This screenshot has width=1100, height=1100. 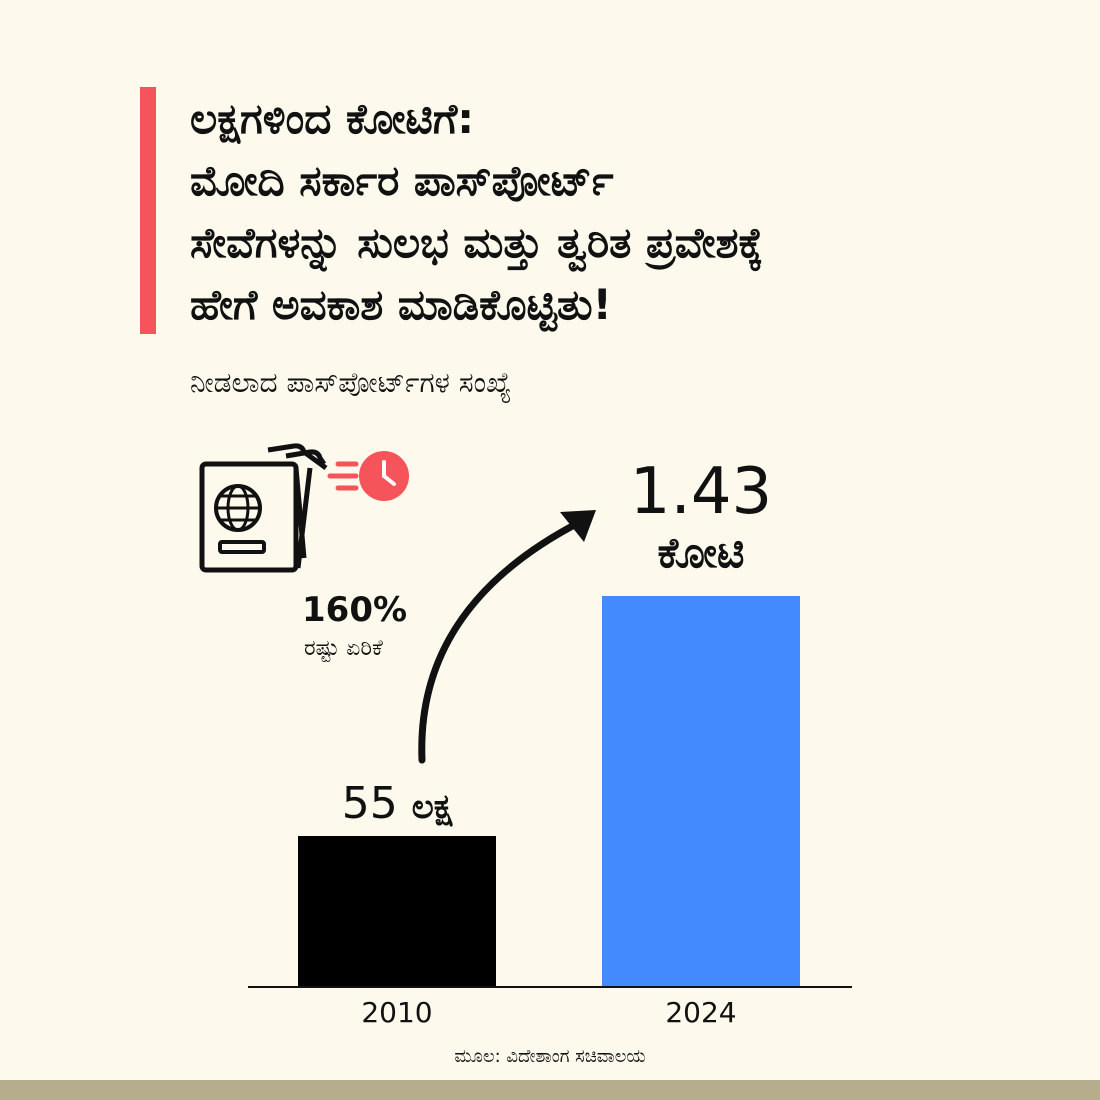 What do you see at coordinates (304, 508) in the screenshot?
I see `passport-icon` at bounding box center [304, 508].